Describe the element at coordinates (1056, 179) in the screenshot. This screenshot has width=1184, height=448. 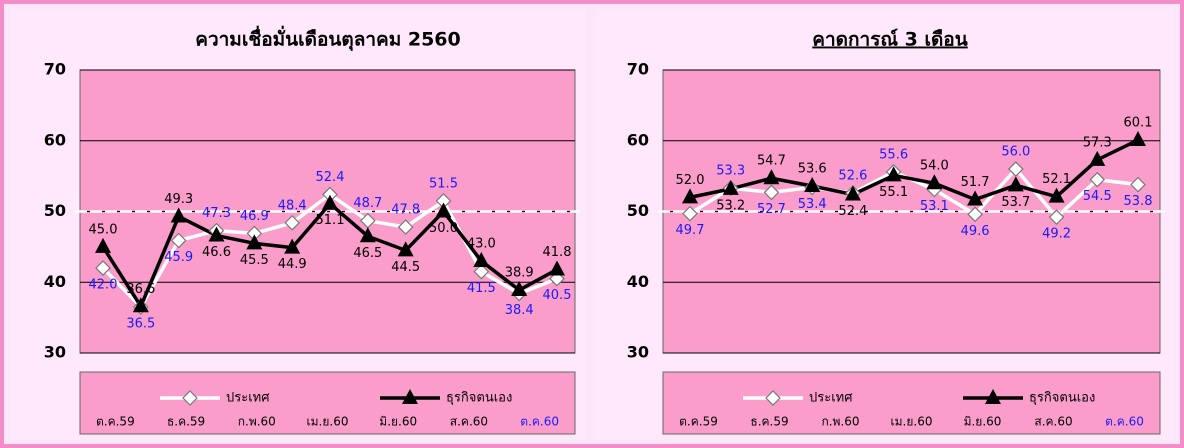
I see `data-label: 52.1` at that location.